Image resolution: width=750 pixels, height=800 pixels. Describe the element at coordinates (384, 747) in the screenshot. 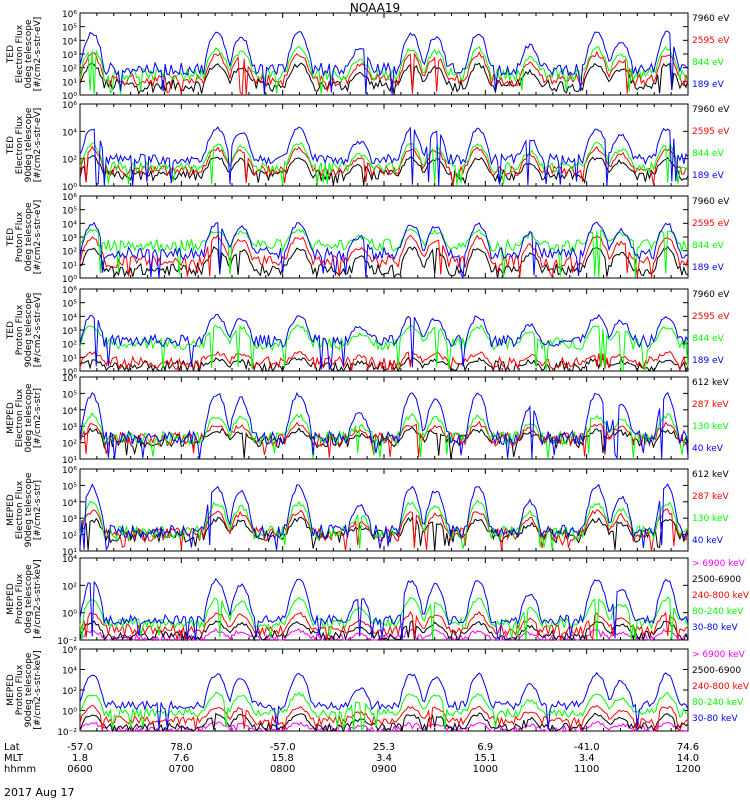

I see `x-axis-value: 25.3` at that location.